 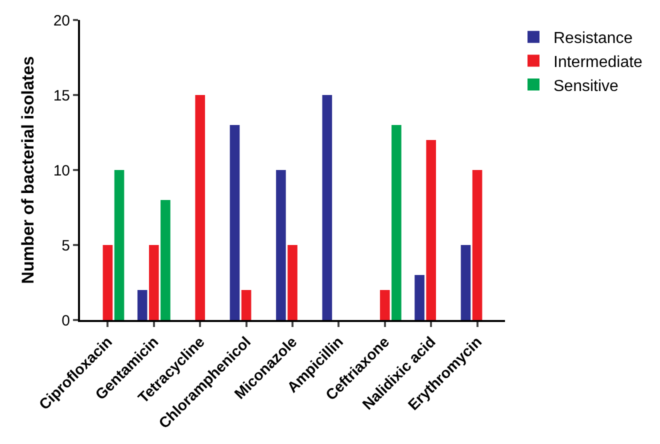 I want to click on y-tick-label: 15, so click(x=61, y=95).